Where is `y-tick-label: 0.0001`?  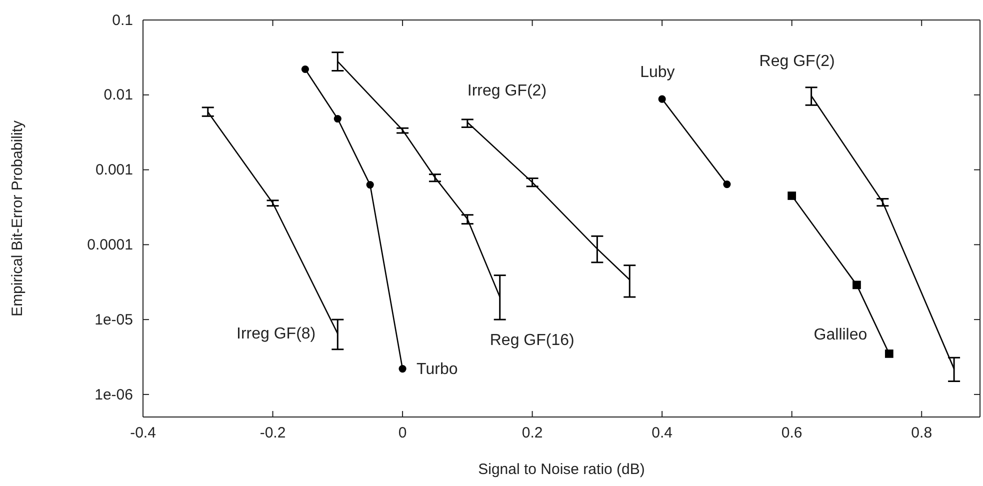
y-tick-label: 0.0001 is located at coordinates (110, 245).